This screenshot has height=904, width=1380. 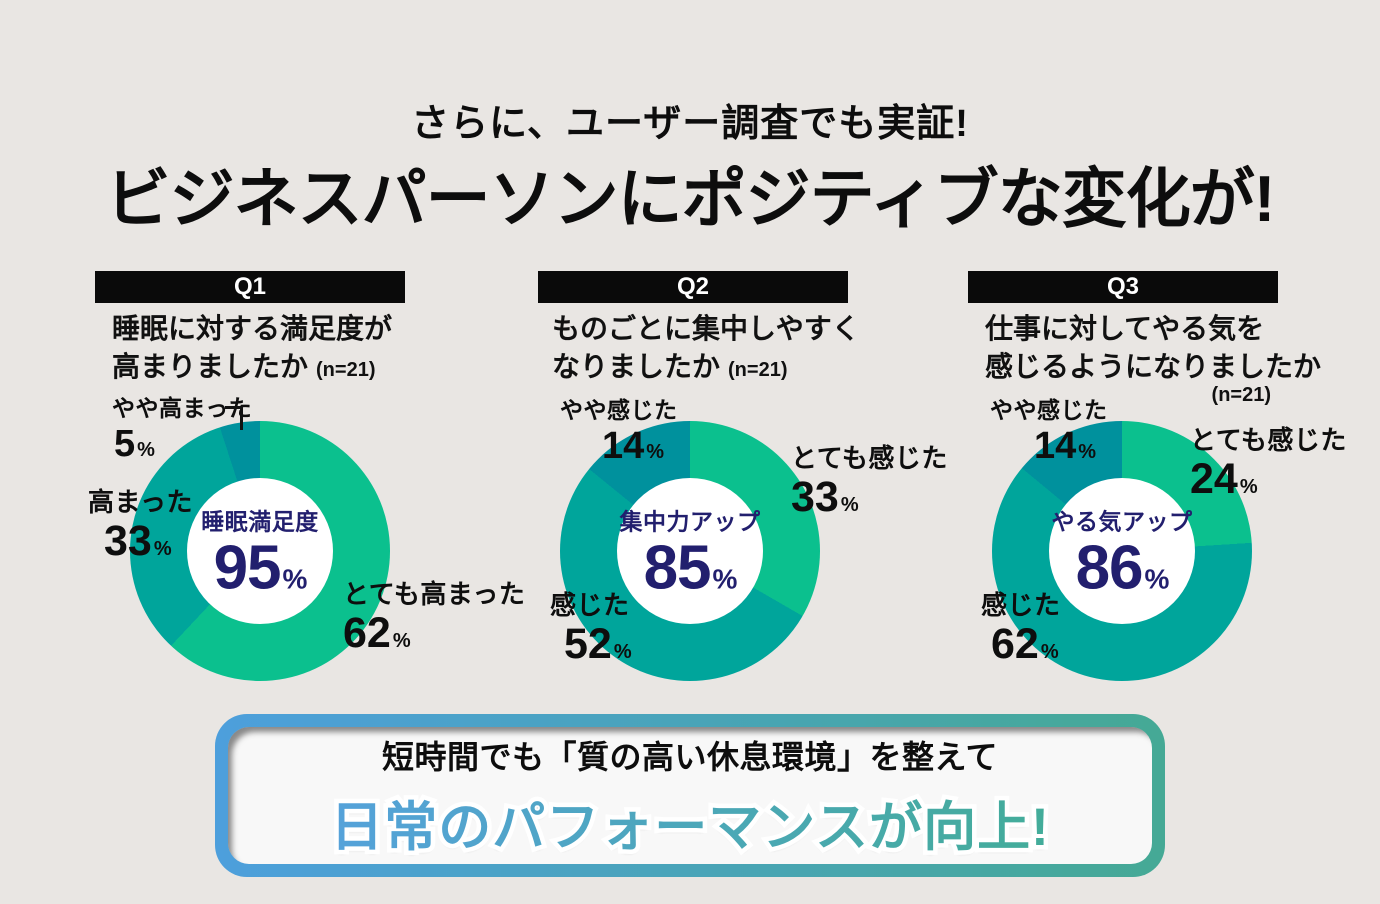 I want to click on q2-label-felt: 感じた 52%, so click(x=591, y=629).